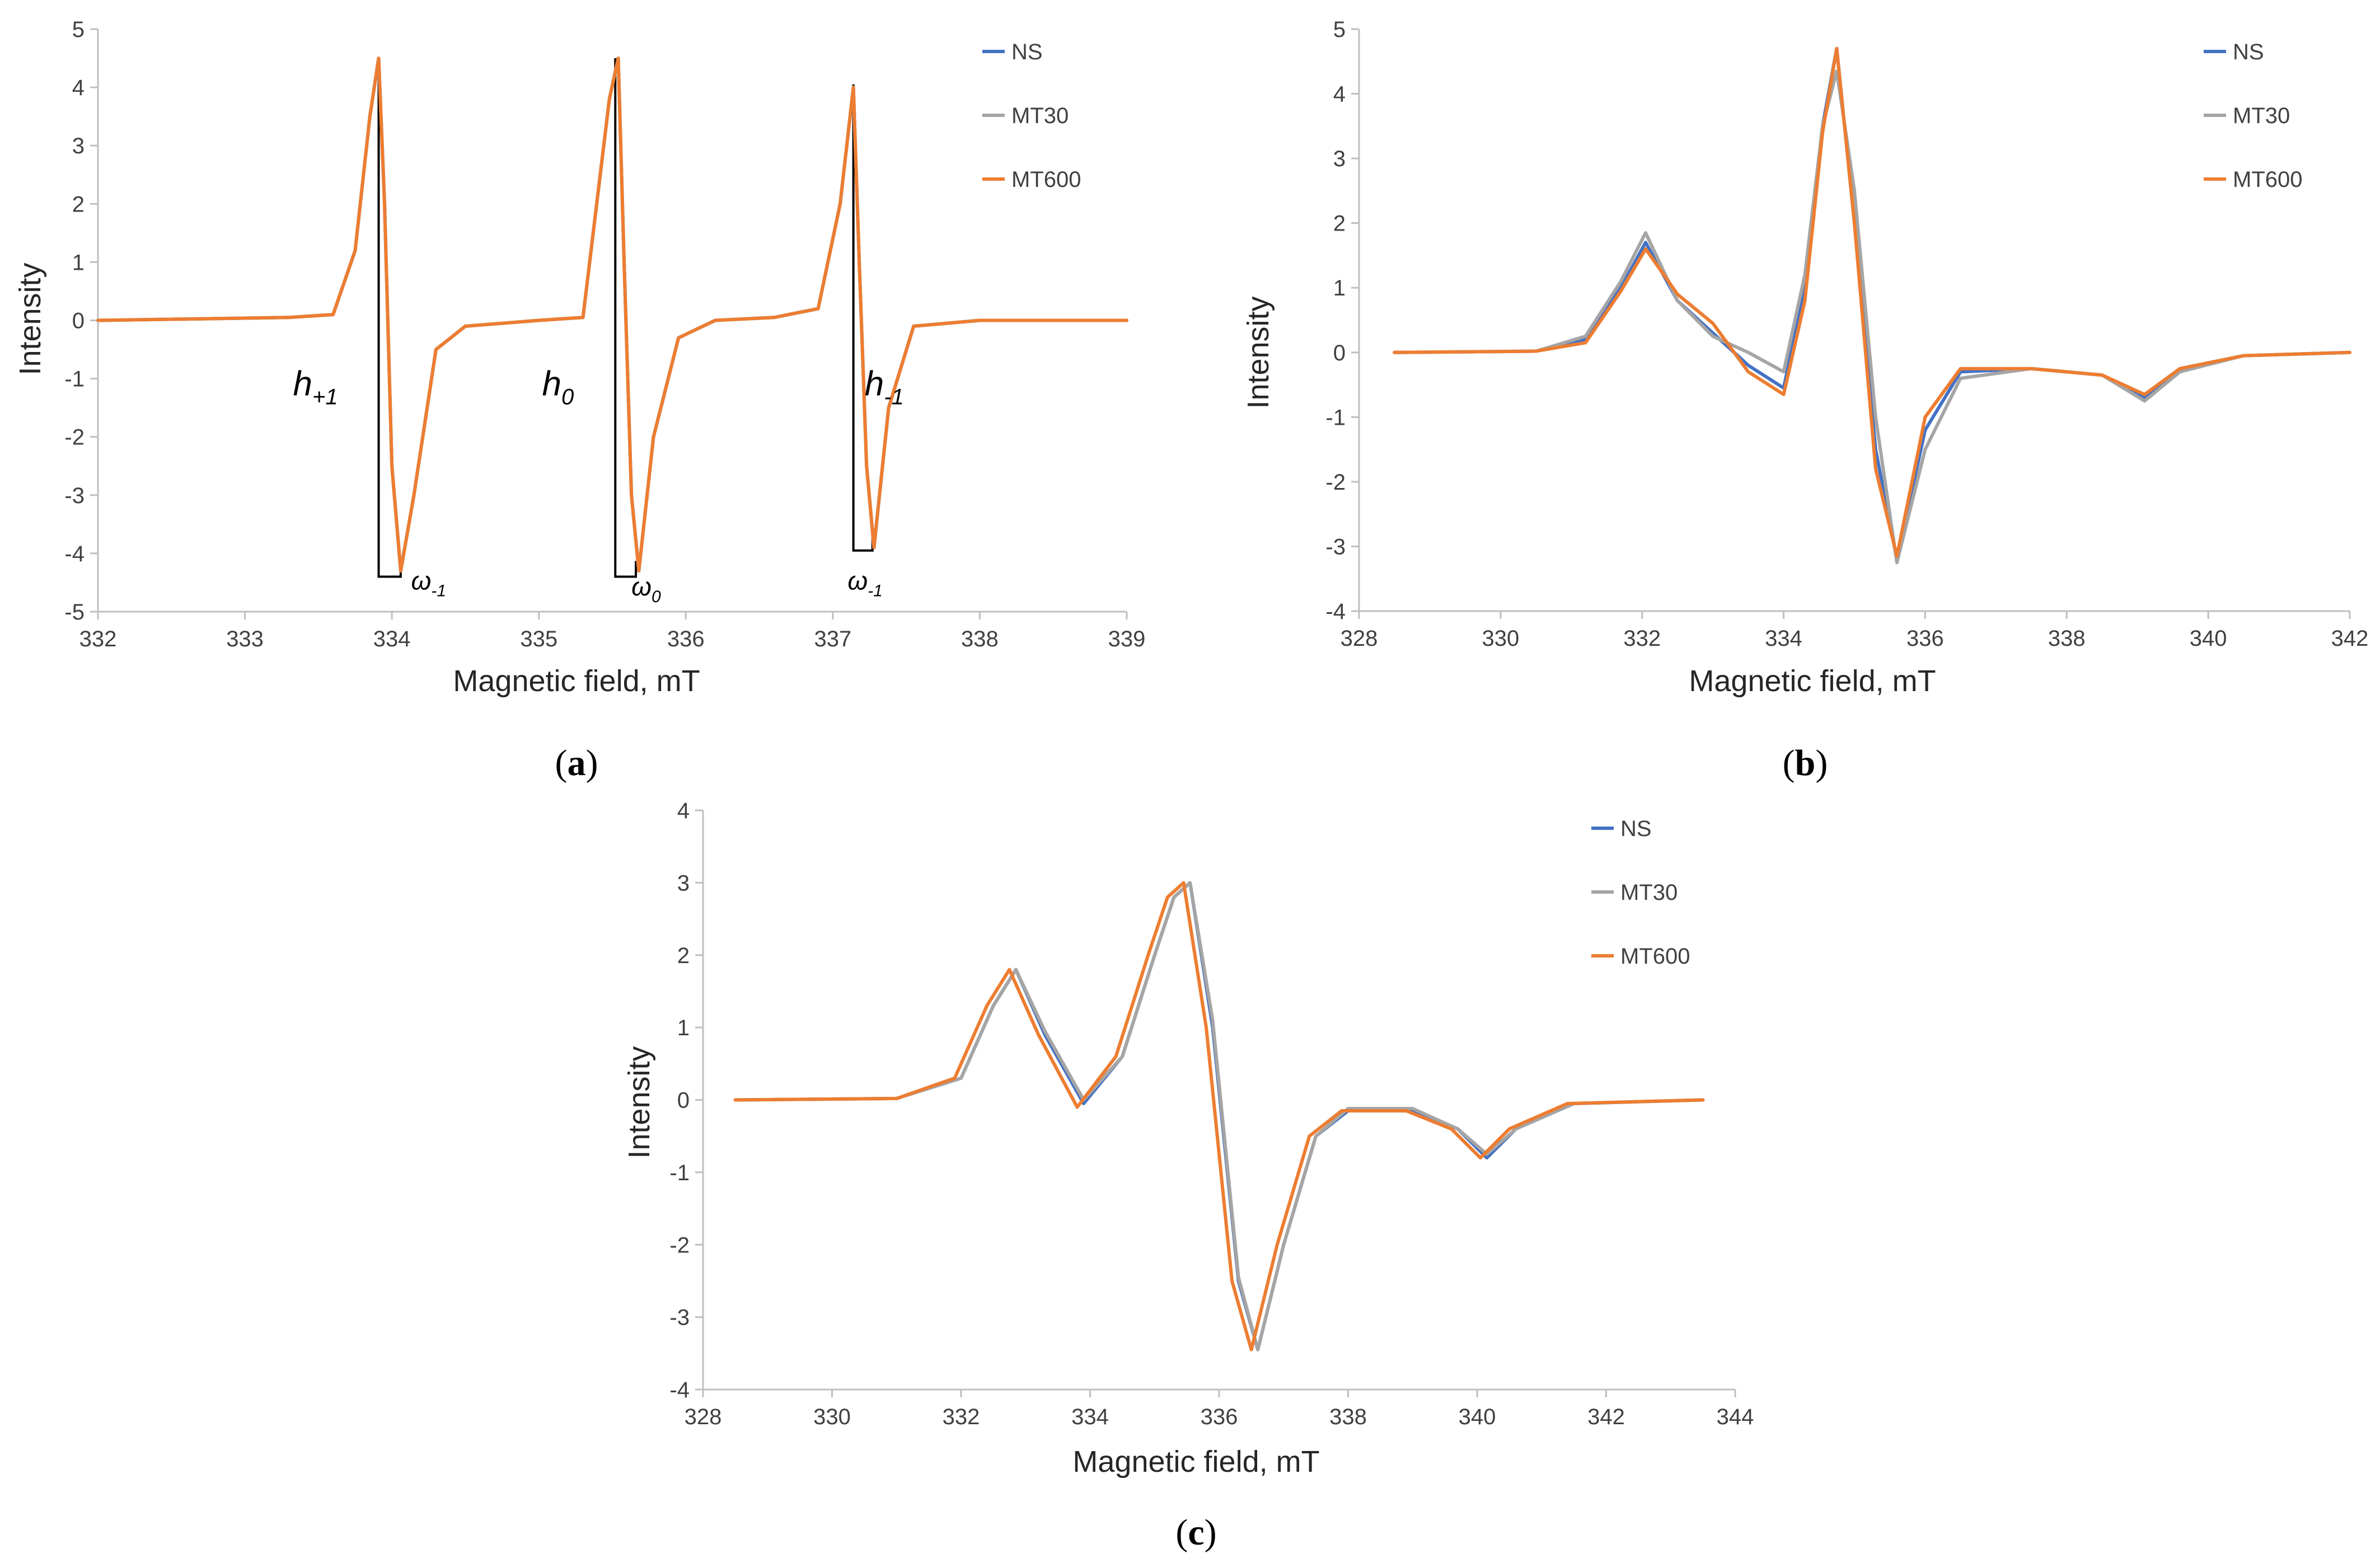  What do you see at coordinates (683, 1028) in the screenshot?
I see `y-tick-label-c: 1` at bounding box center [683, 1028].